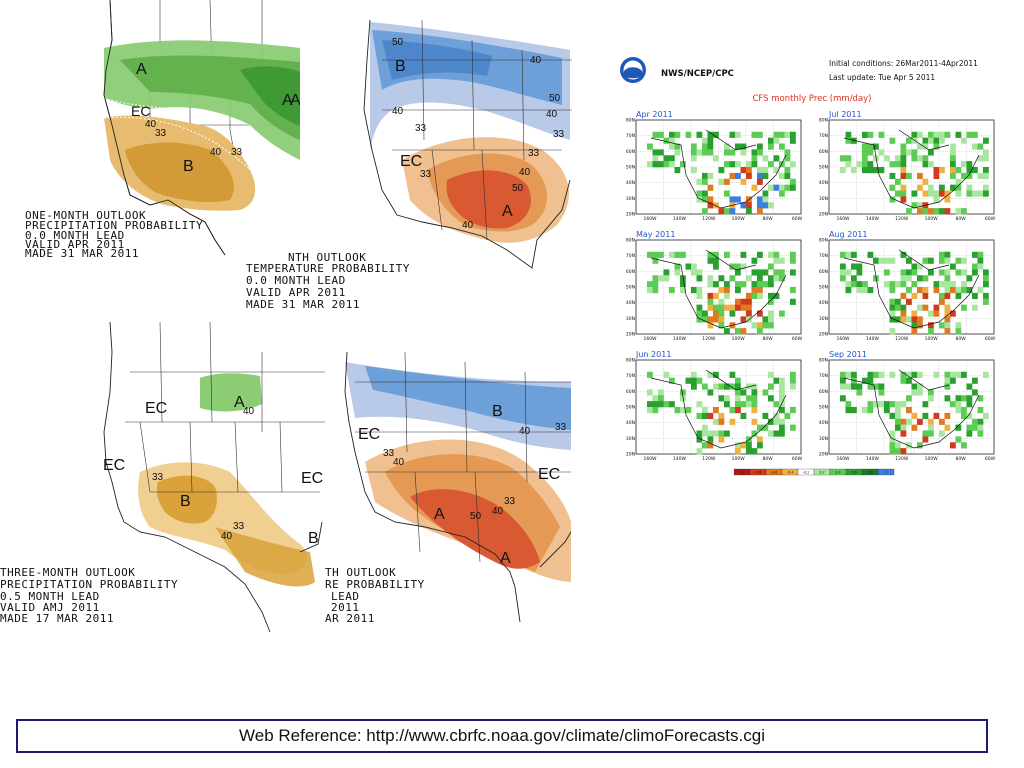 The height and width of the screenshot is (768, 1024). Describe the element at coordinates (843, 459) in the screenshot. I see `cfs-lon-tick: 160W` at that location.